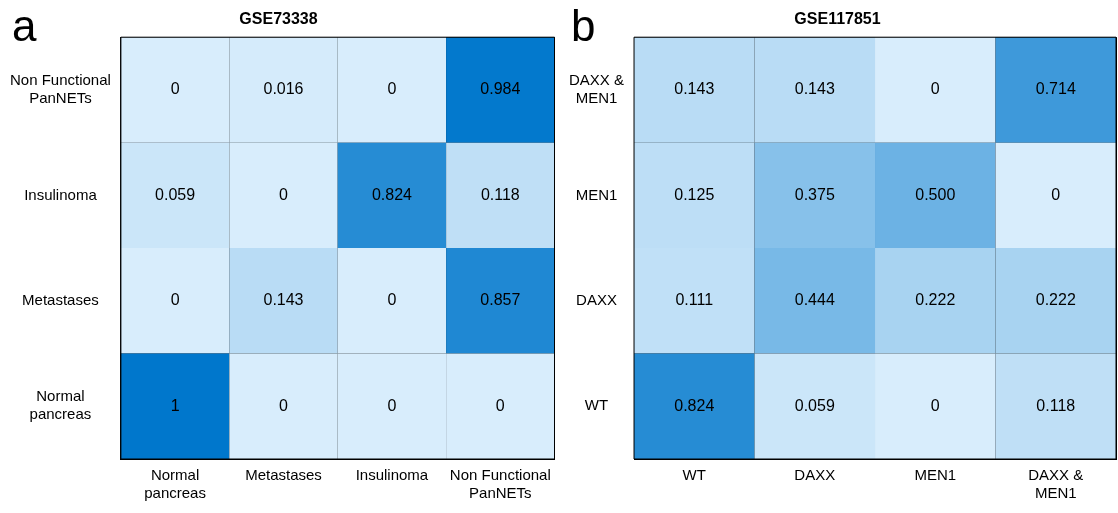 The width and height of the screenshot is (1118, 513). What do you see at coordinates (500, 484) in the screenshot?
I see `x-tick-label: Non Functional PanNETs` at bounding box center [500, 484].